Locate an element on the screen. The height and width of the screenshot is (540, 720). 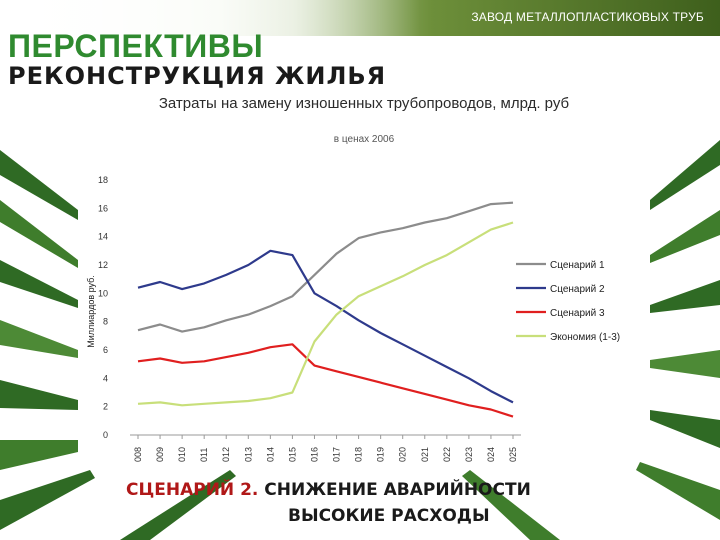
y-axis-label: Миллиардов руб. is located at coordinates (91, 311).